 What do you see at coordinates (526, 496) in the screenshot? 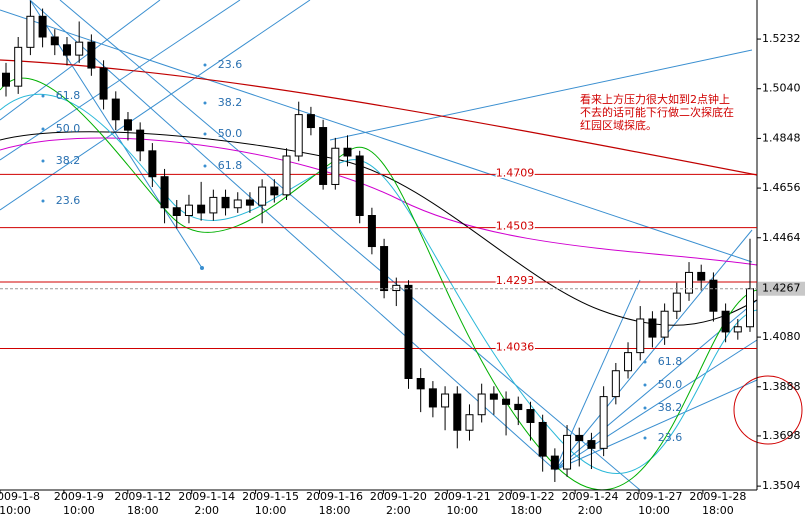
I see `x-tick-label: 2009-1-22` at bounding box center [526, 496].